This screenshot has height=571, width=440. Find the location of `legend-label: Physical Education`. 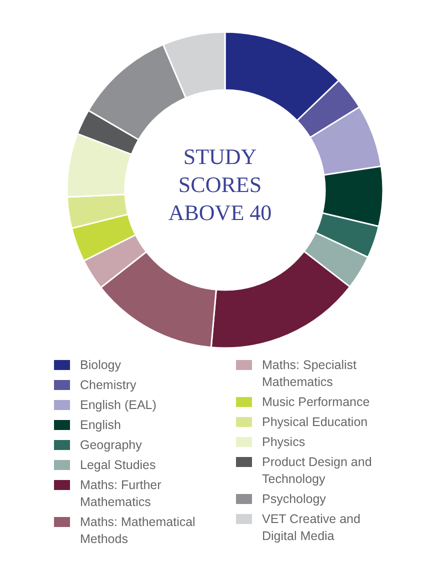

legend-label: Physical Education is located at coordinates (315, 422).